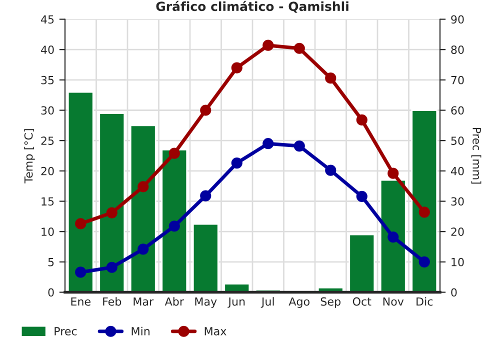 This screenshot has height=350, width=500. Describe the element at coordinates (47, 140) in the screenshot. I see `y-tick-label: 25` at that location.